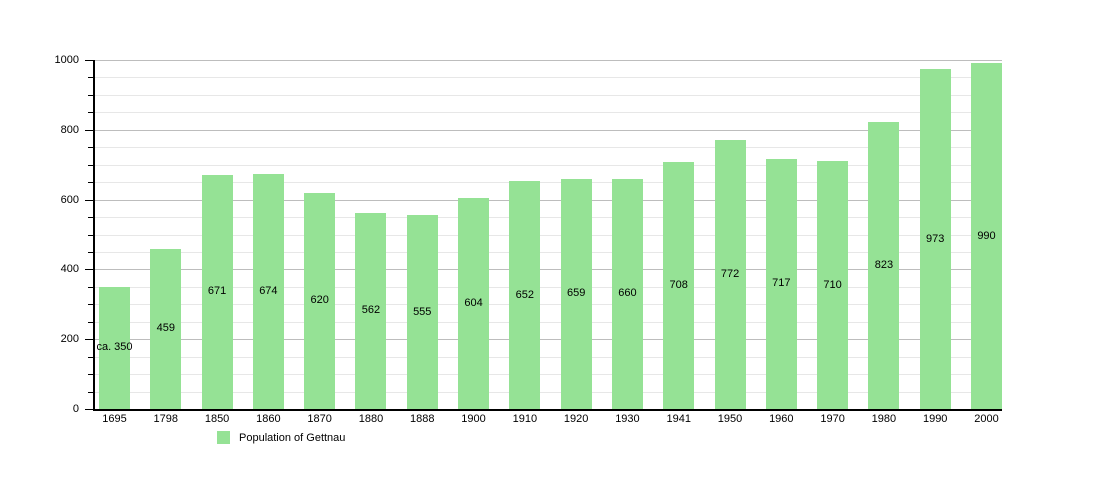  I want to click on bar-value-label: 660, so click(627, 293).